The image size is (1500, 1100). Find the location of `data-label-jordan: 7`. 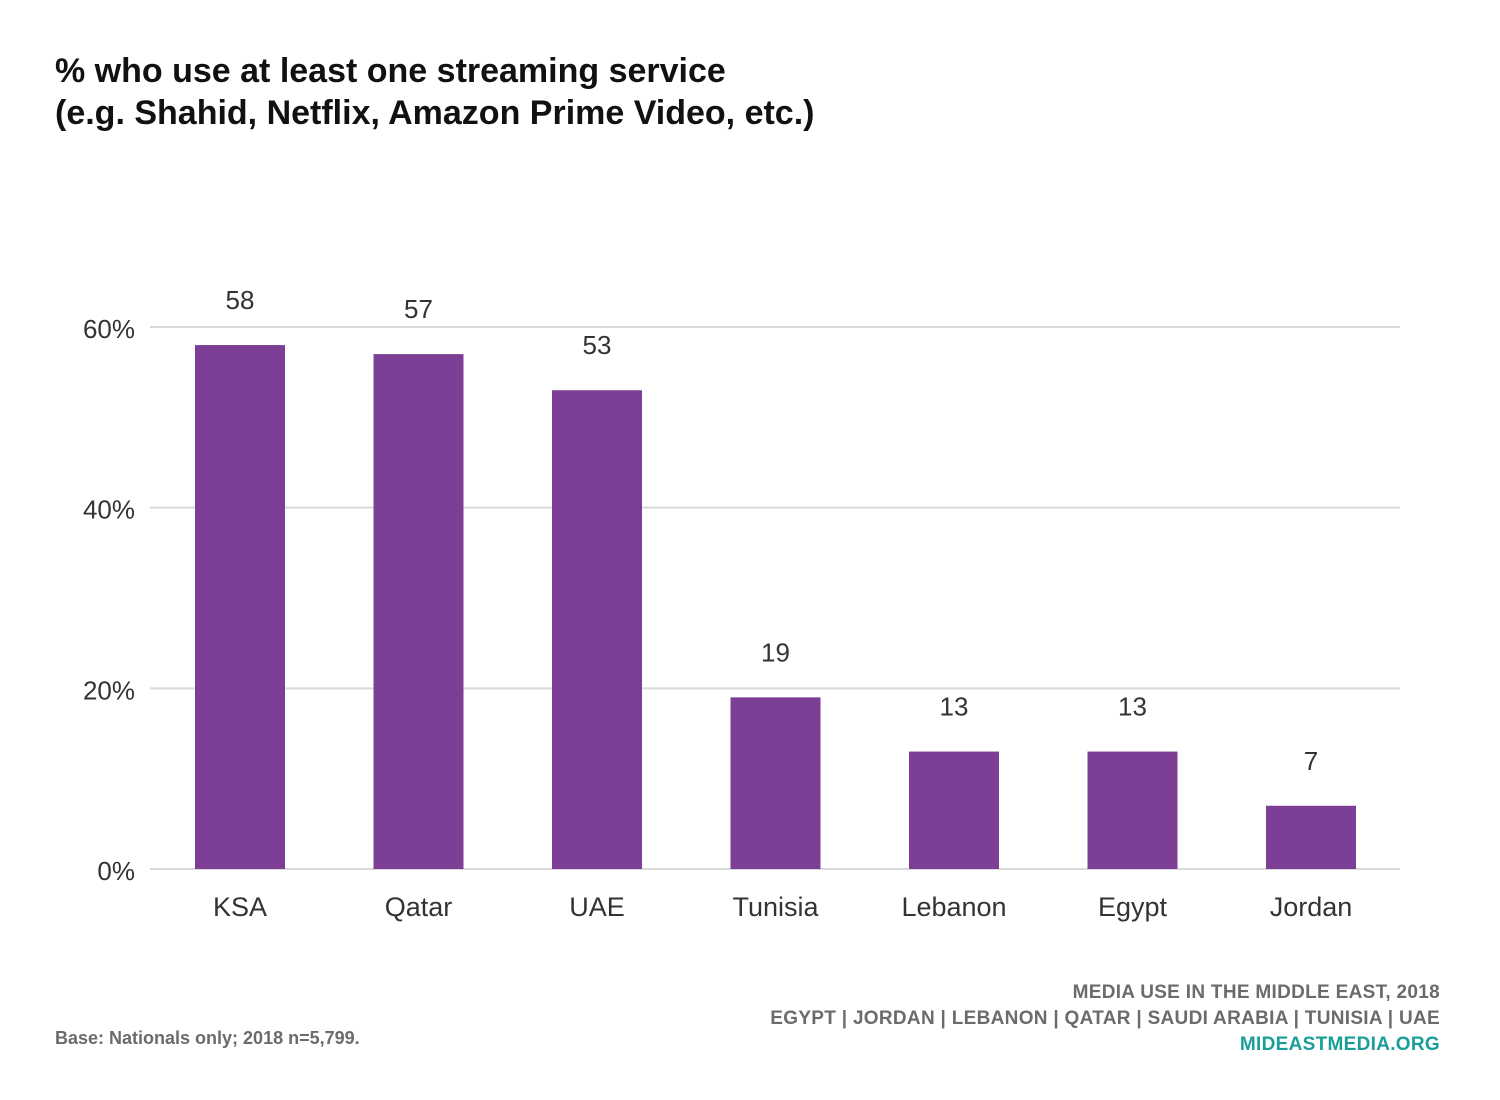

data-label-jordan: 7 is located at coordinates (1311, 761).